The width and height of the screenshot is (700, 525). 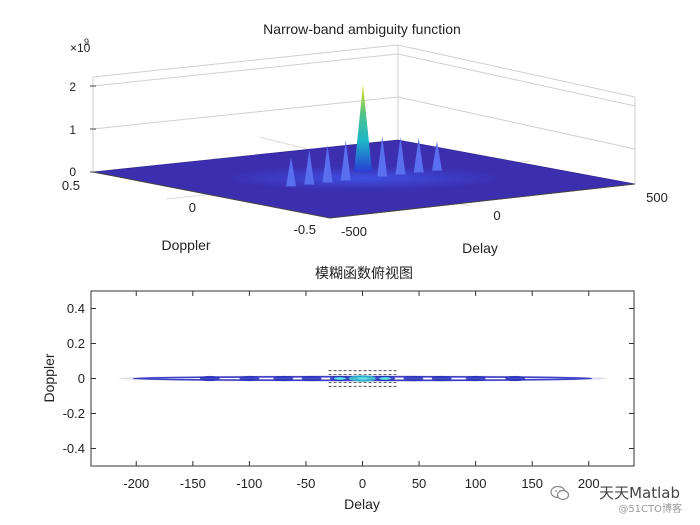 What do you see at coordinates (81, 378) in the screenshot?
I see `y-tick-label: 0` at bounding box center [81, 378].